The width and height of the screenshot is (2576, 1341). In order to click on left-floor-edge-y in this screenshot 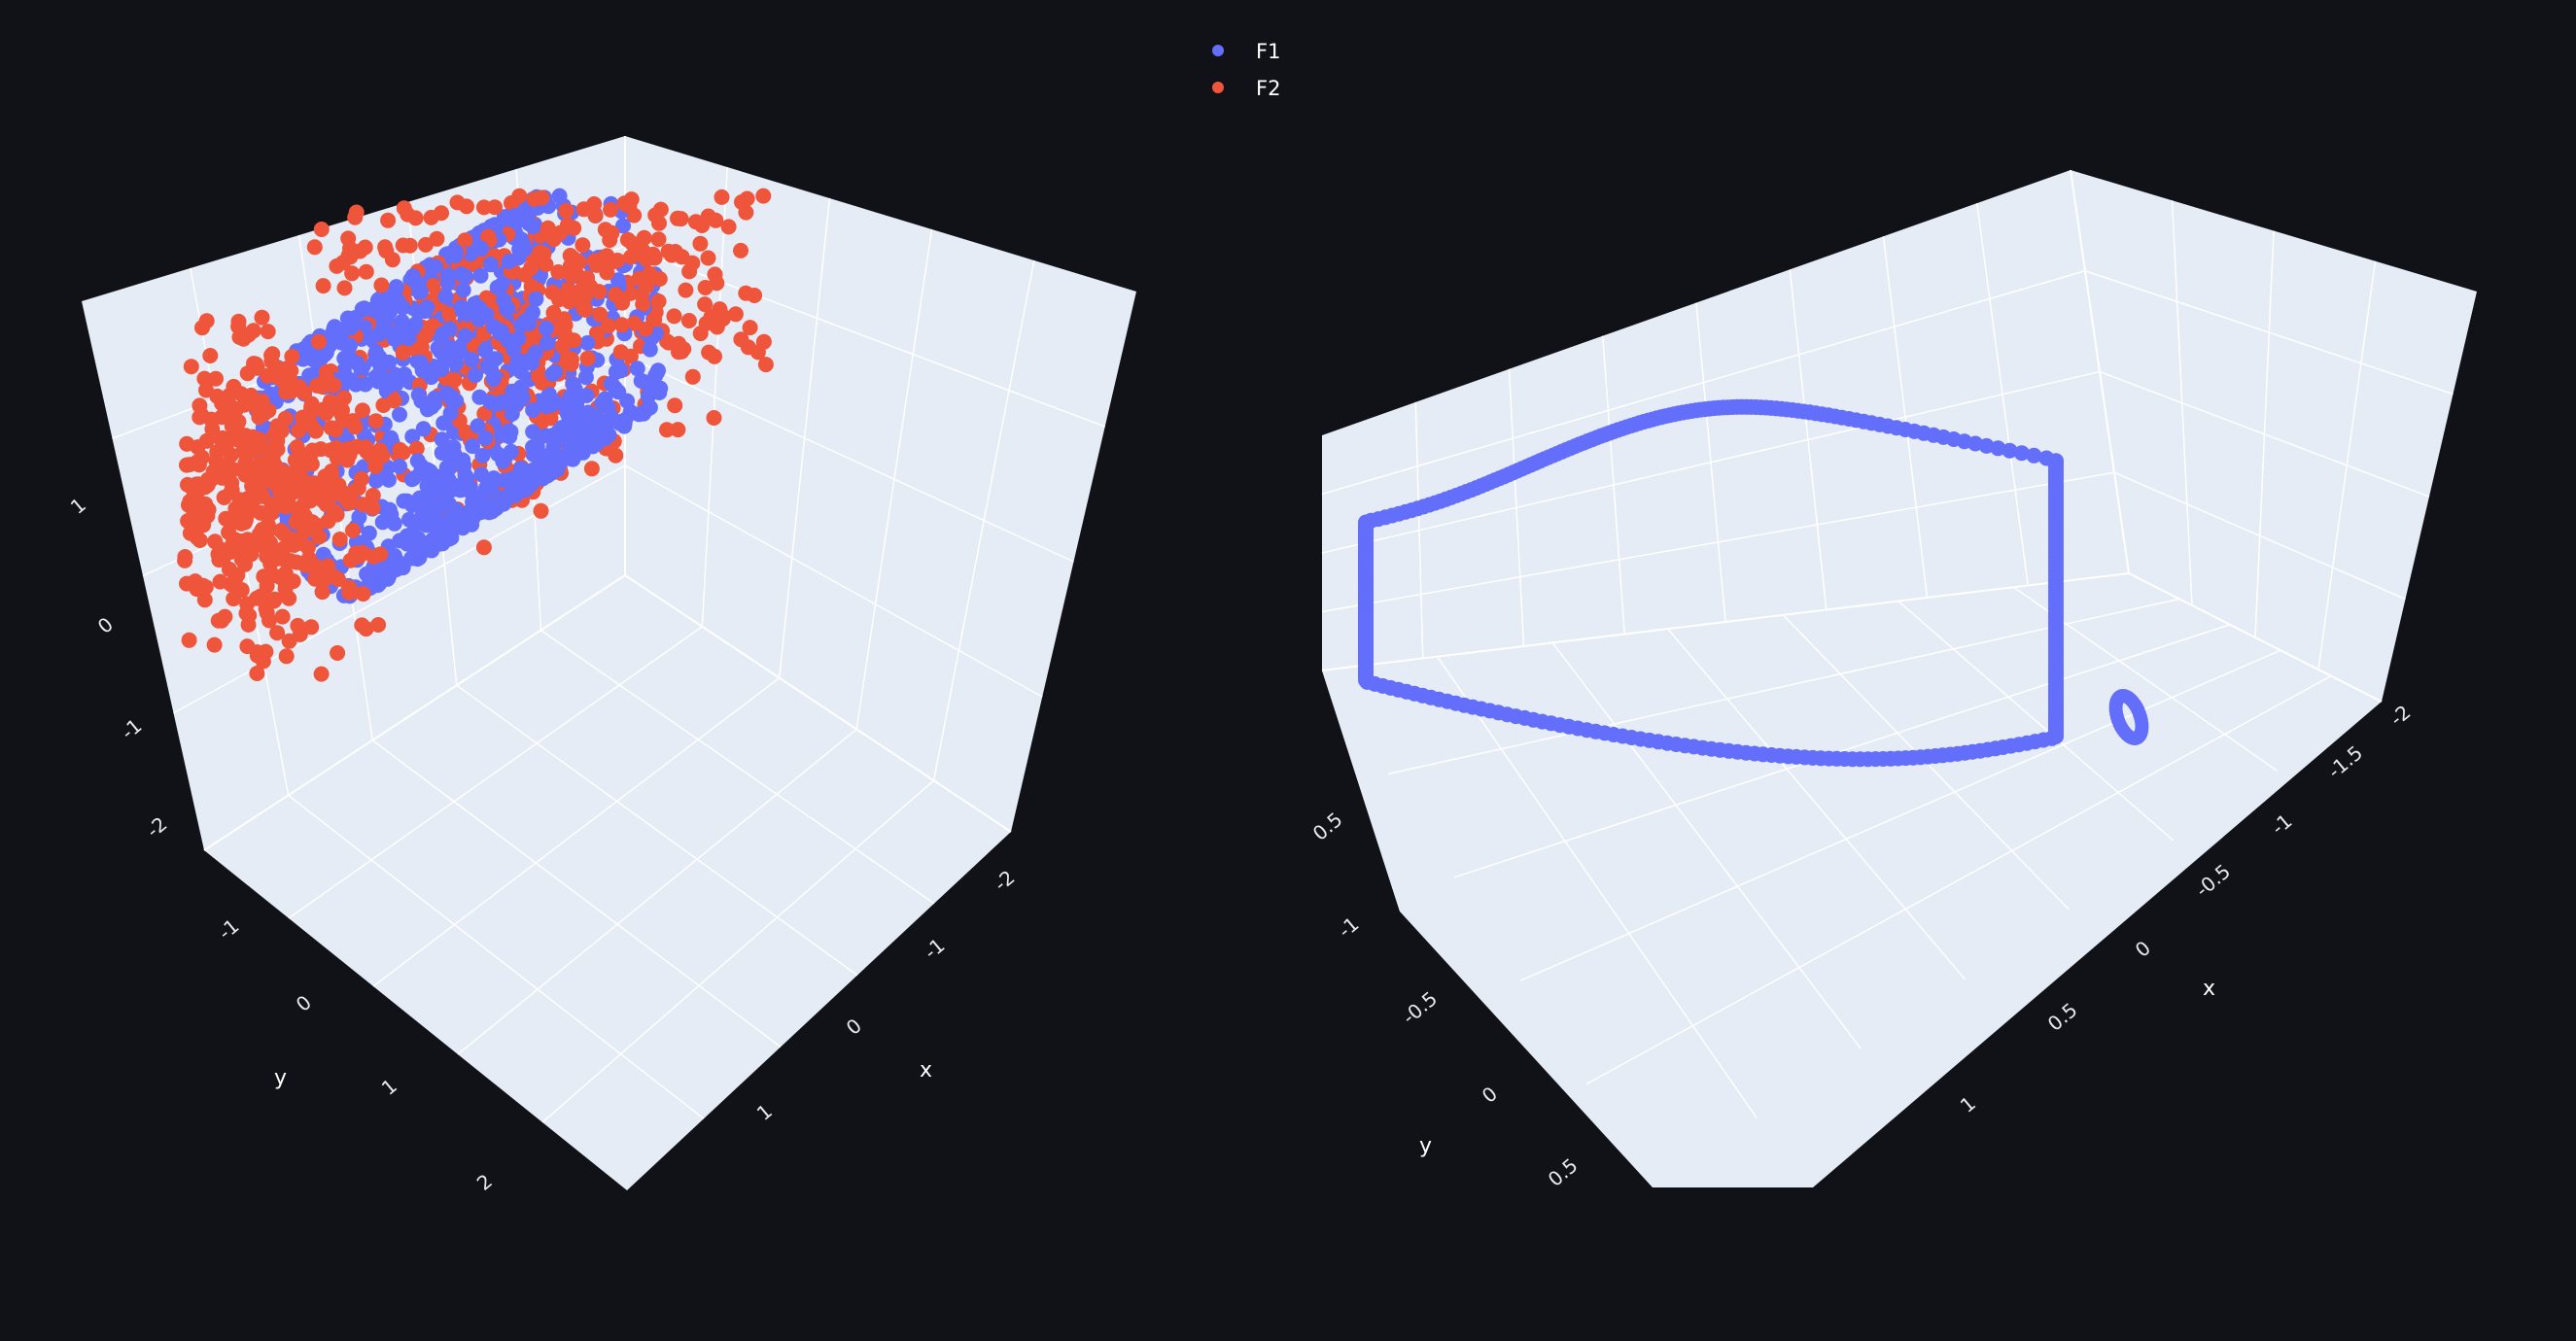, I will do `click(414, 712)`.